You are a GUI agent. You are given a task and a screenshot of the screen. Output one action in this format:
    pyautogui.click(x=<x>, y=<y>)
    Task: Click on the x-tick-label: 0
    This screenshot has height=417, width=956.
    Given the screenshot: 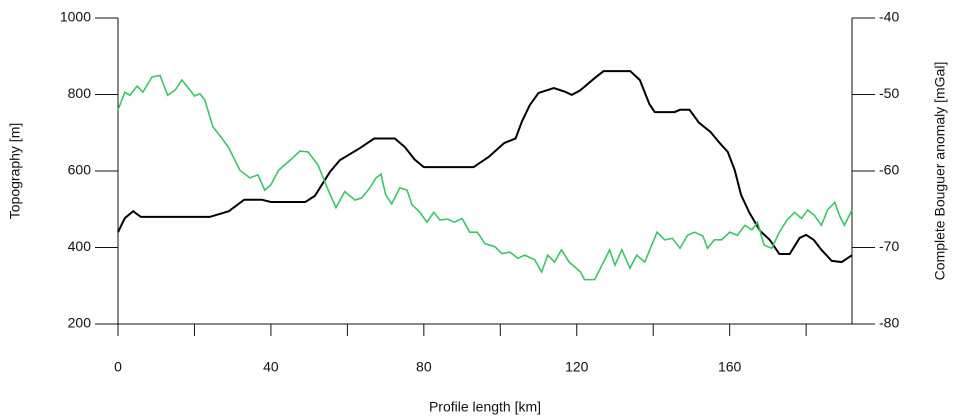 What is the action you would take?
    pyautogui.click(x=118, y=367)
    